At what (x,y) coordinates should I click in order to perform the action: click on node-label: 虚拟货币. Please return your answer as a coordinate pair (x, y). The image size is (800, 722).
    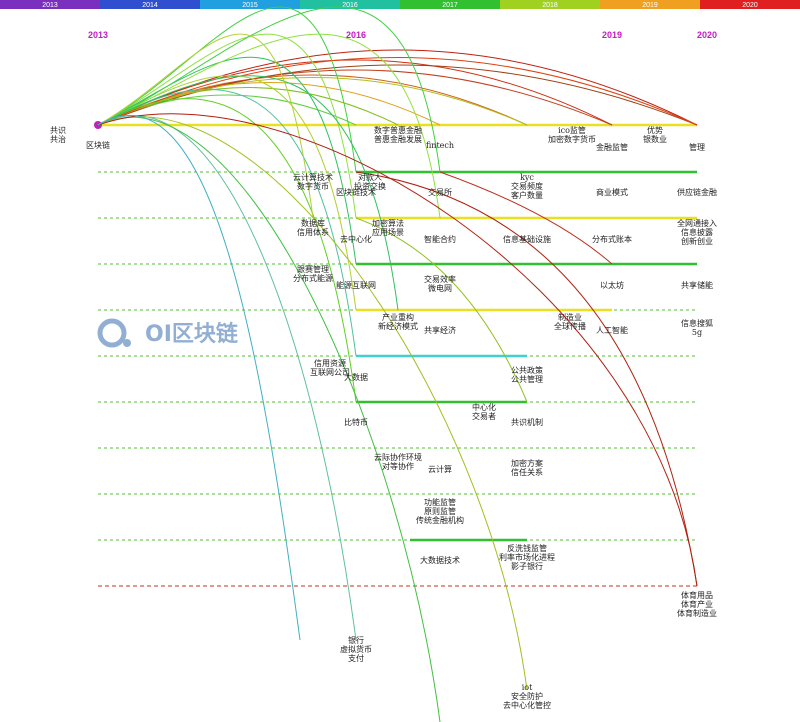
    Looking at the image, I should click on (356, 649).